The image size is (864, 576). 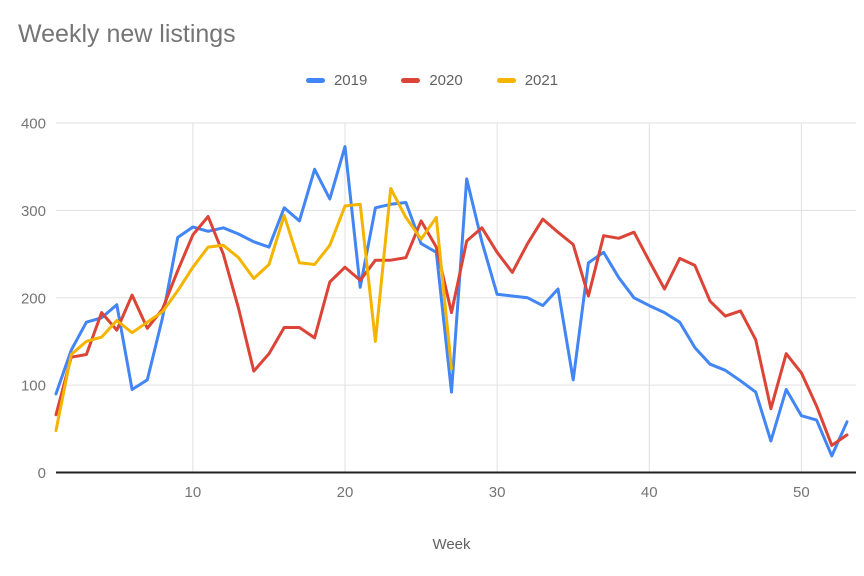 I want to click on legend-swatch-2019-icon, so click(x=315, y=80).